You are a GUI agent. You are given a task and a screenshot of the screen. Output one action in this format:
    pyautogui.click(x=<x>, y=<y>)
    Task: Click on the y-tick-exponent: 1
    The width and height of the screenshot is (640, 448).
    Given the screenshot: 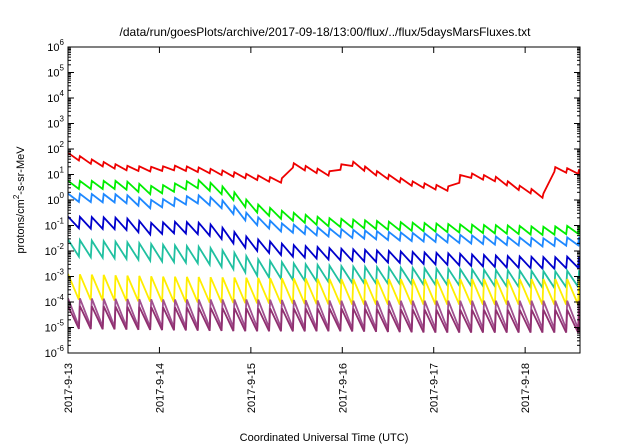 What is the action you would take?
    pyautogui.click(x=62, y=170)
    